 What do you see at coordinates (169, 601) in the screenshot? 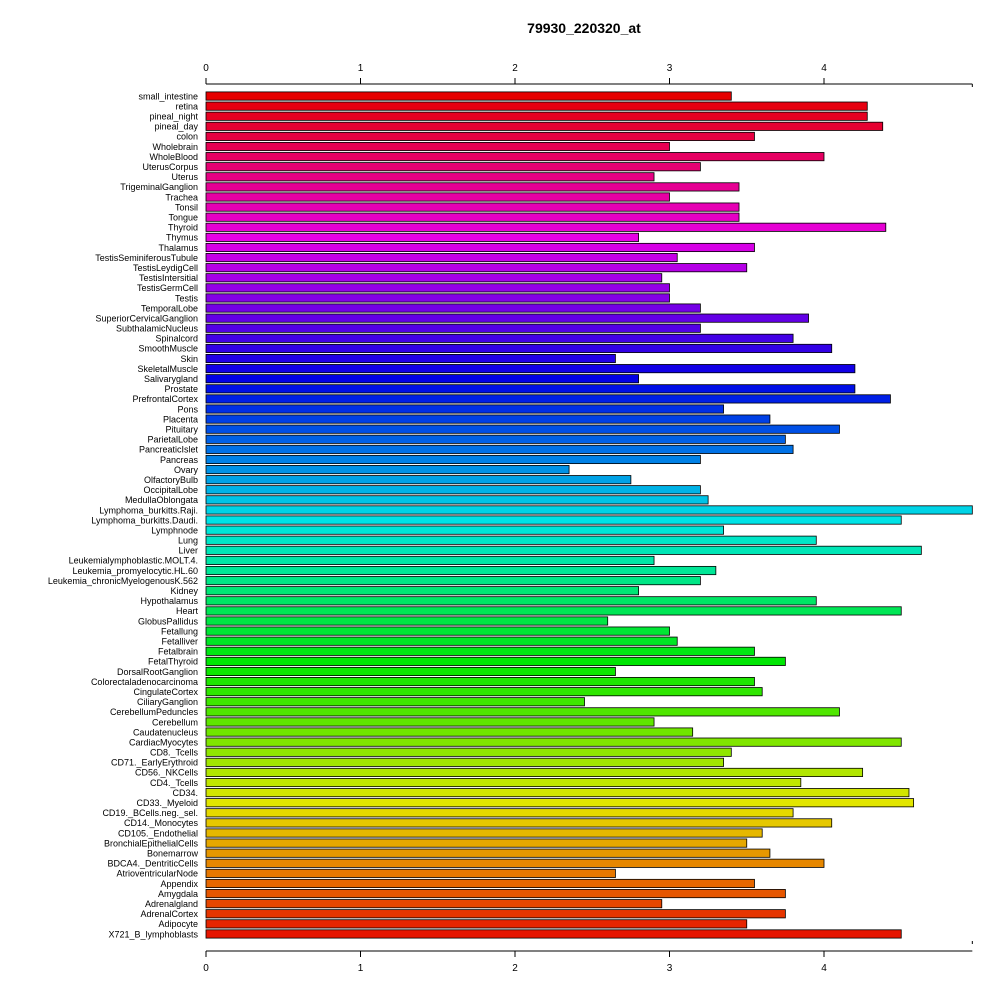
I see `category-label: Hypothalamus` at bounding box center [169, 601].